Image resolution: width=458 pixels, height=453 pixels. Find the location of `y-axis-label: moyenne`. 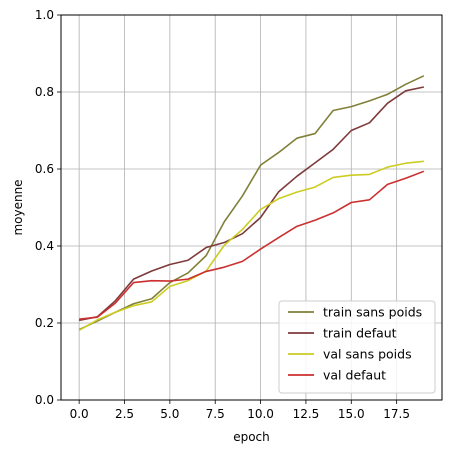

y-axis-label: moyenne is located at coordinates (18, 207).